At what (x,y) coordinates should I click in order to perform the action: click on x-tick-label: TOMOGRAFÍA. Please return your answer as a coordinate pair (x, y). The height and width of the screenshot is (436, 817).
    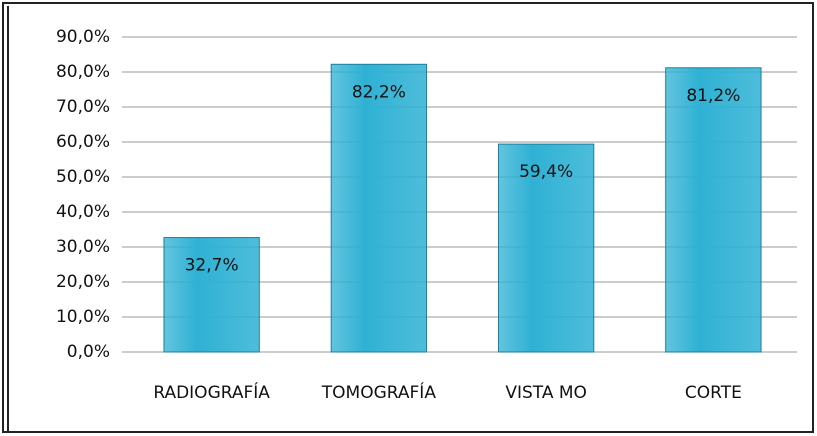
    Looking at the image, I should click on (379, 392).